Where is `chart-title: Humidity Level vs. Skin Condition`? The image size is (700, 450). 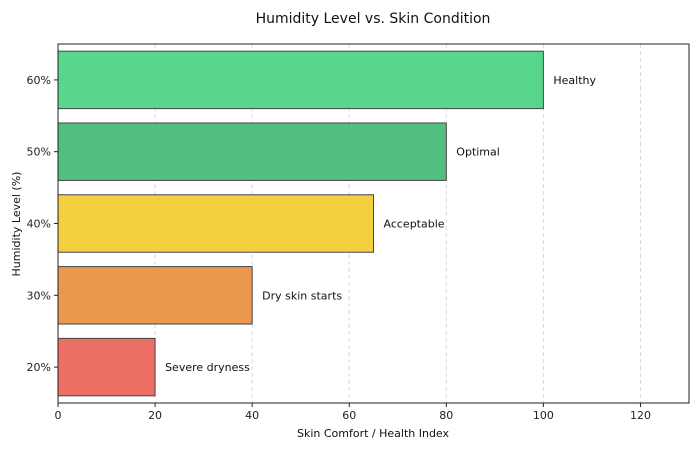 chart-title: Humidity Level vs. Skin Condition is located at coordinates (373, 19).